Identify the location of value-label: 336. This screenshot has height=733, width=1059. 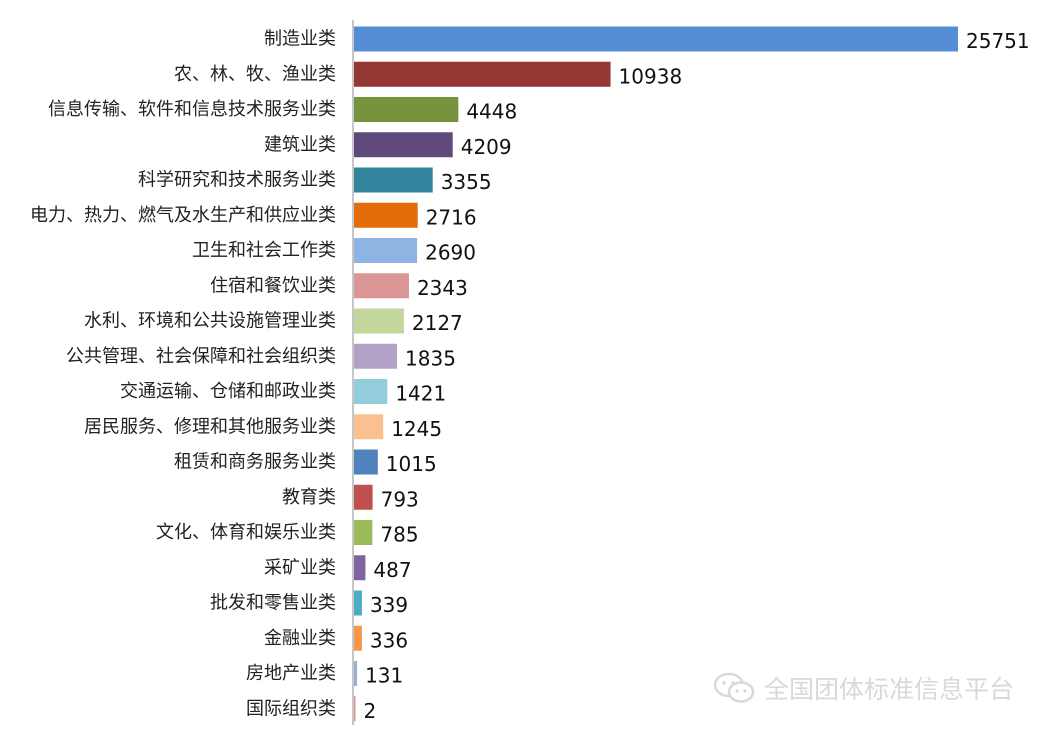
(389, 640).